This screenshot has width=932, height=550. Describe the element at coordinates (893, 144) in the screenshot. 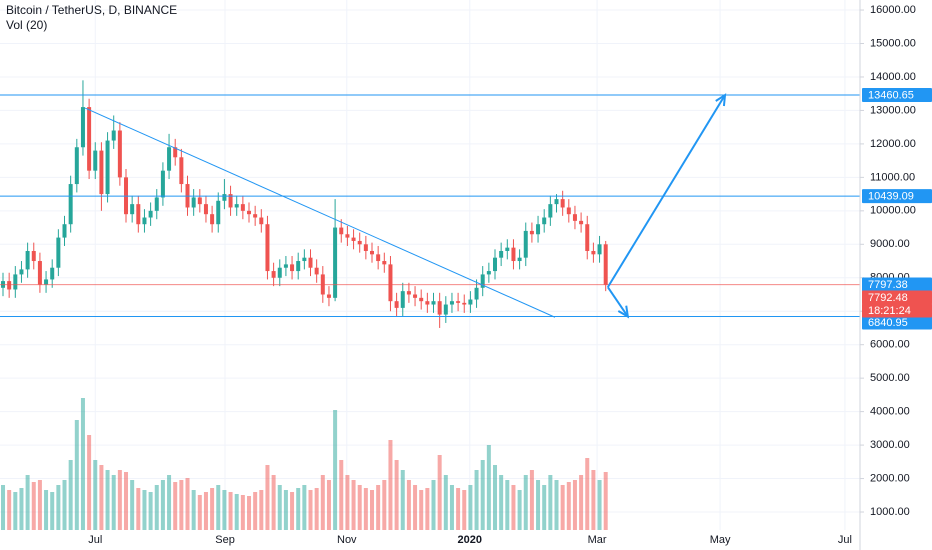

I see `y-tick-label: 12000.00` at that location.